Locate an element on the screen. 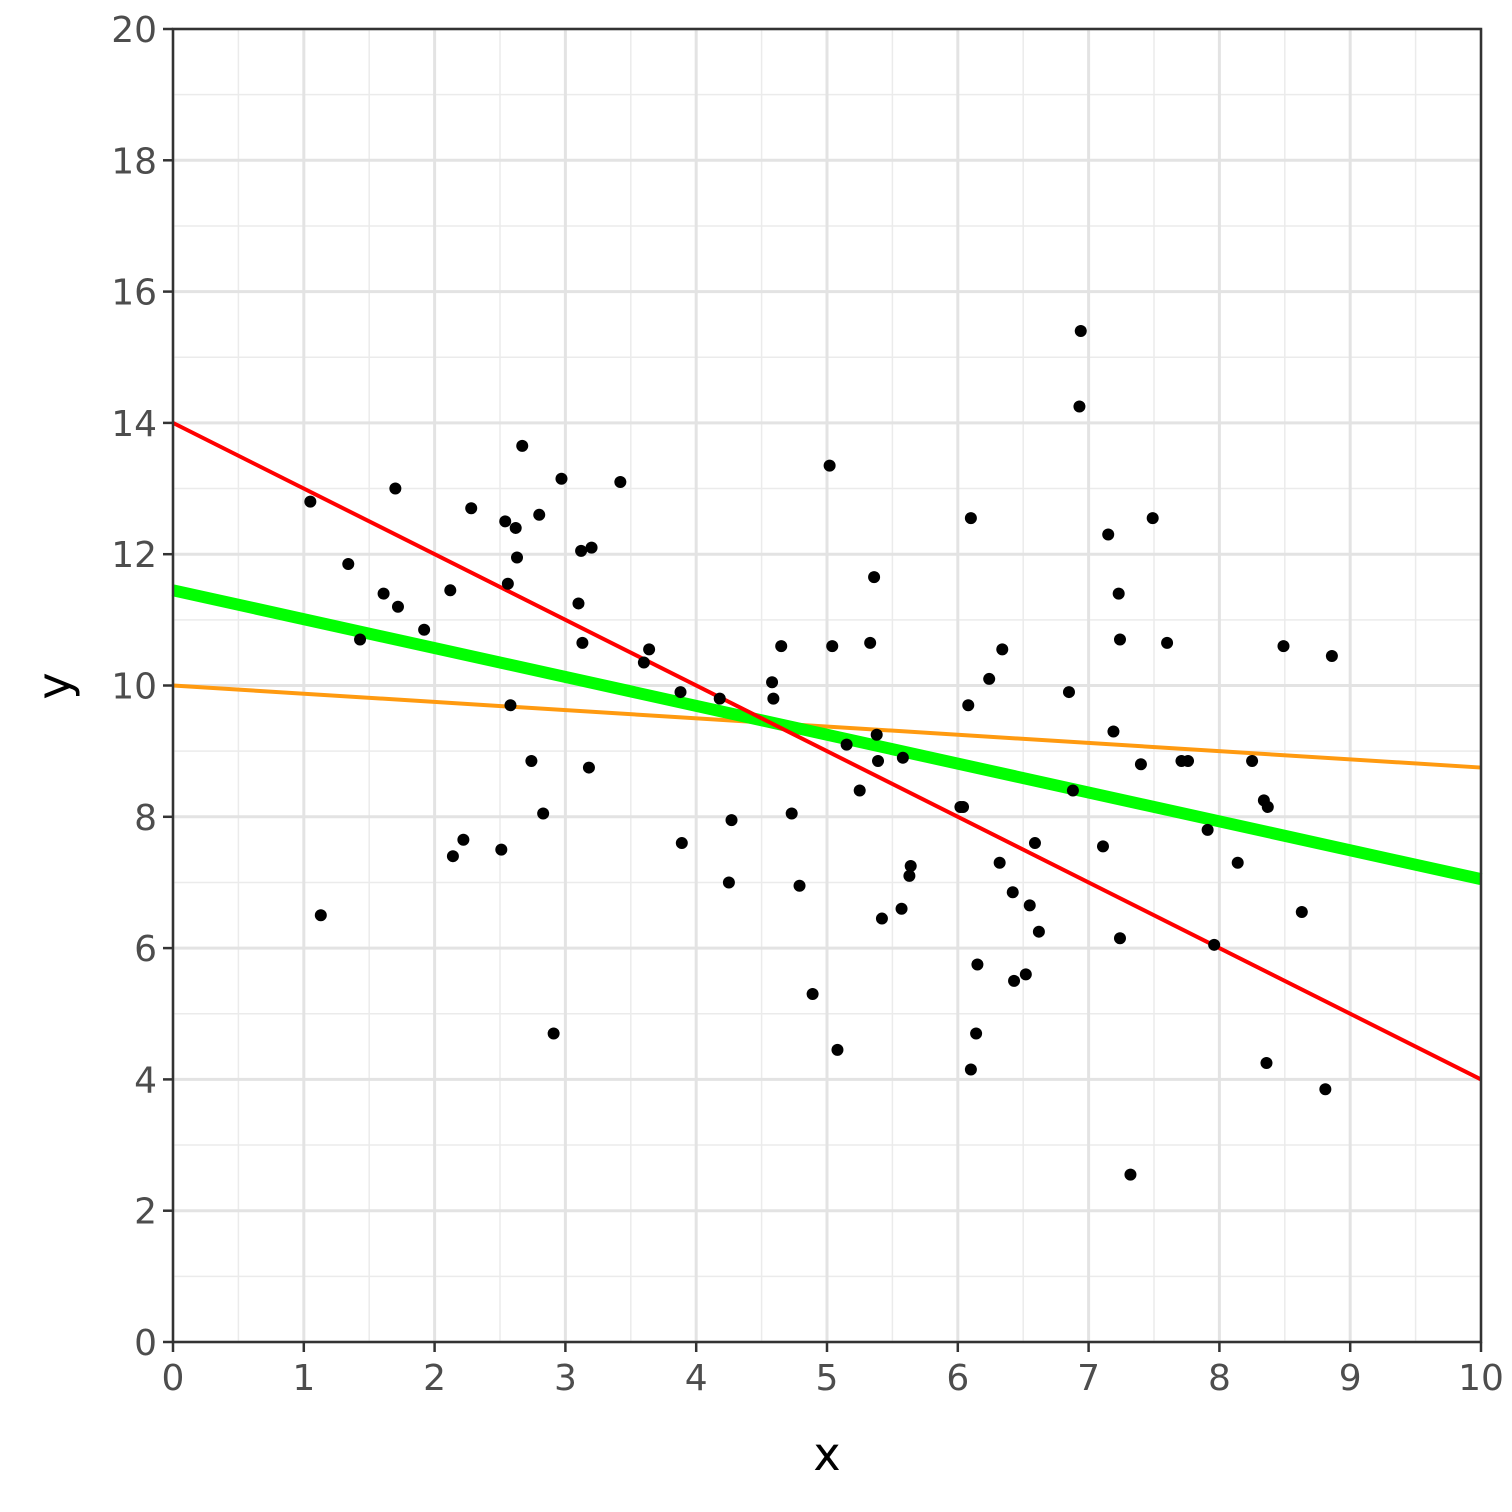 Image resolution: width=1512 pixels, height=1512 pixels. x-axis-title: x is located at coordinates (826, 1454).